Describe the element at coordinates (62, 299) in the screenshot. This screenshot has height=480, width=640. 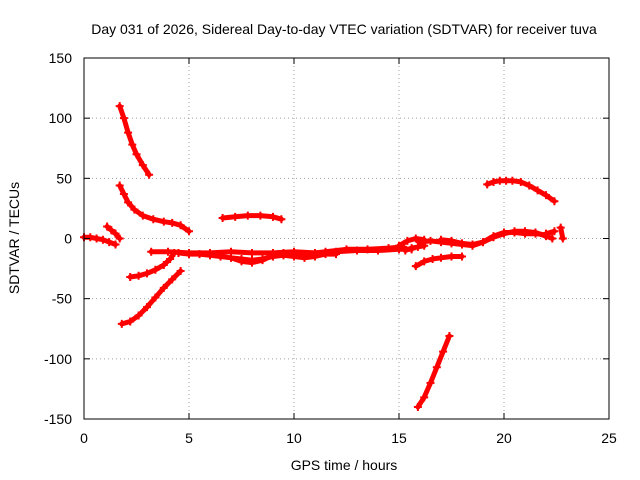
I see `y-tick-label: -50` at that location.